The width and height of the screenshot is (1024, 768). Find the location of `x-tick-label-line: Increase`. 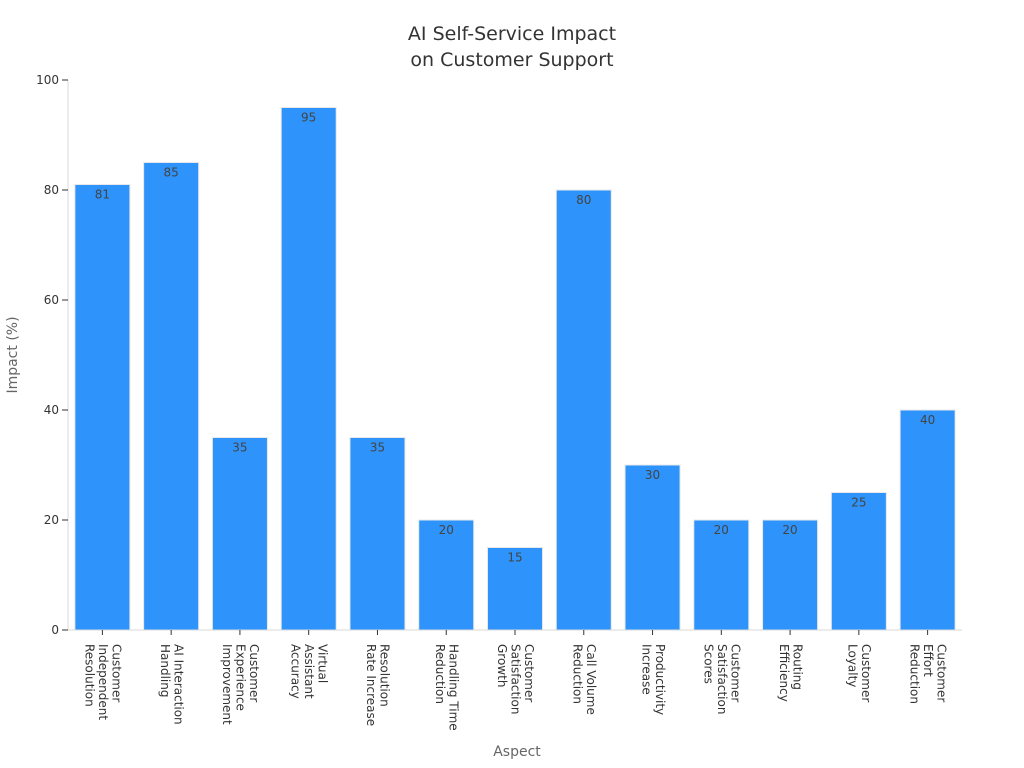

x-tick-label-line: Increase is located at coordinates (646, 669).